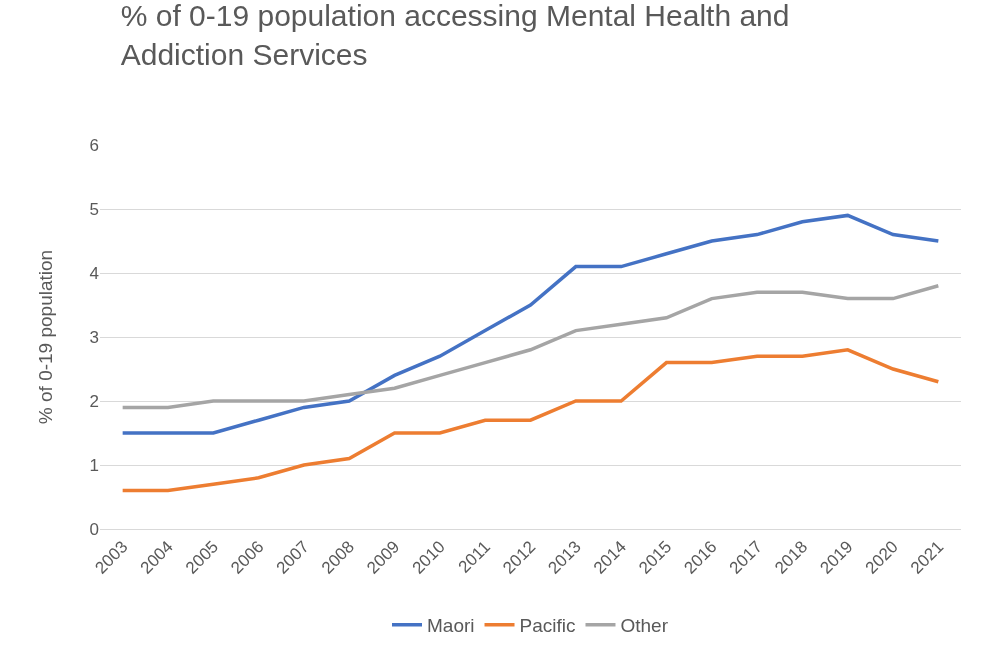 This screenshot has width=1006, height=656. Describe the element at coordinates (94, 145) in the screenshot. I see `y-tick-label: 6` at that location.